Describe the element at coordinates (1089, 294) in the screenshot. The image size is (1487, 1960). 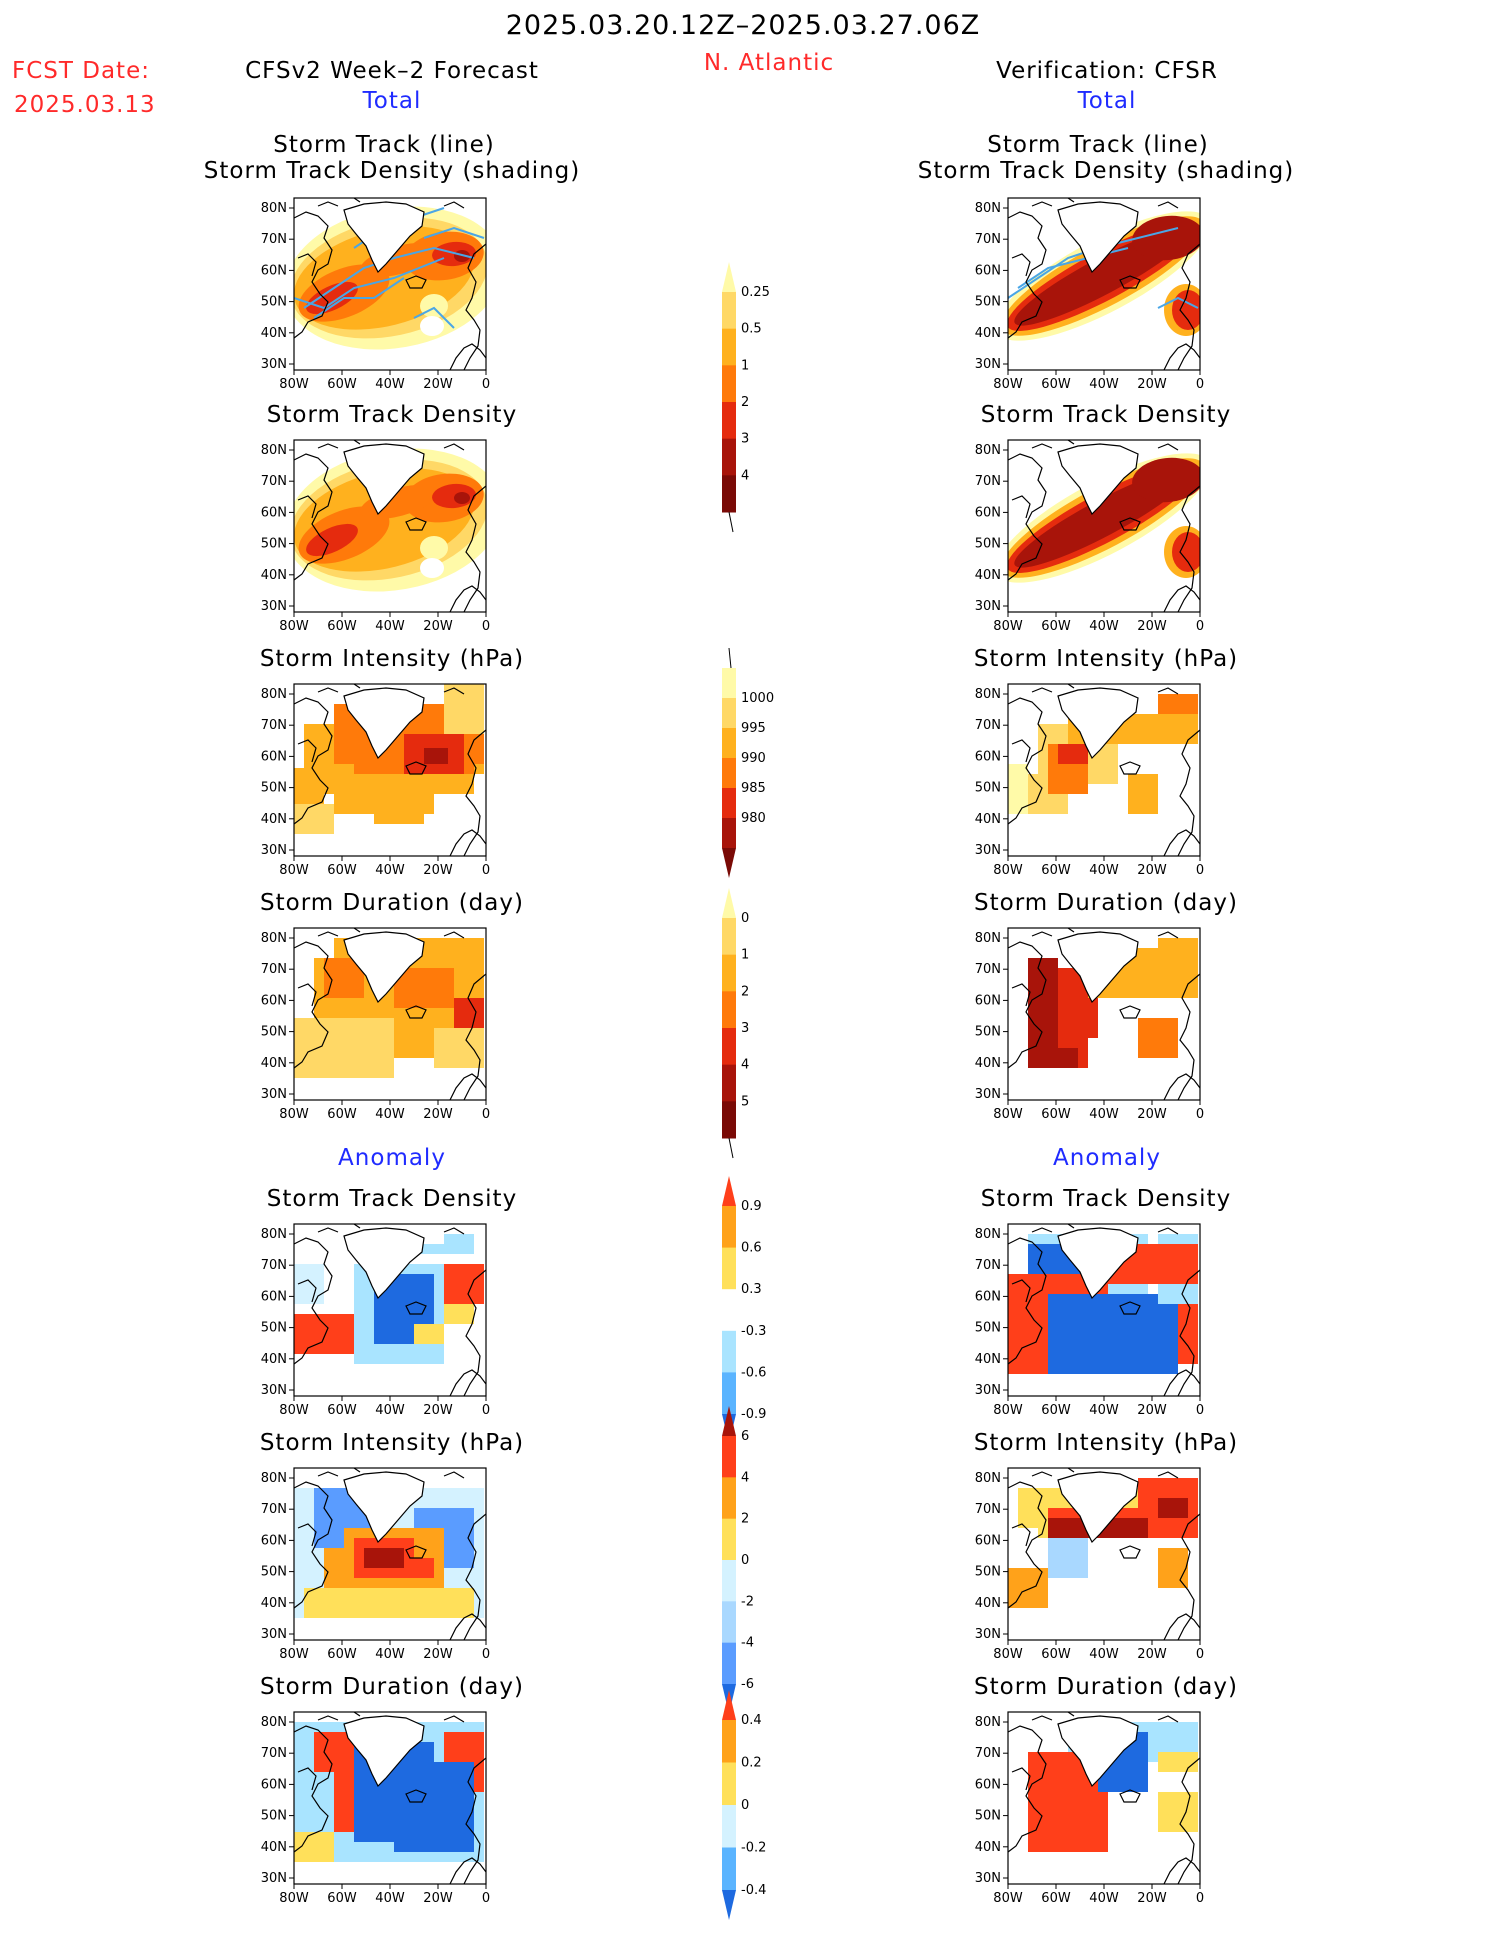
I see `map-svg-track-right: 80W 60W 40W 20W 0 80N 70N 60N 50N 40N 30N` at that location.